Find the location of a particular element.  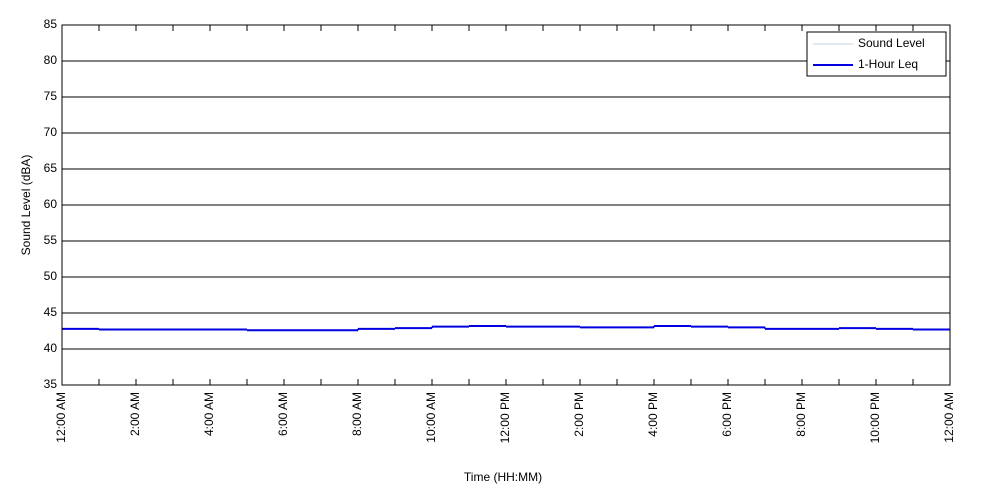

legend-label: Sound Level is located at coordinates (891, 43).